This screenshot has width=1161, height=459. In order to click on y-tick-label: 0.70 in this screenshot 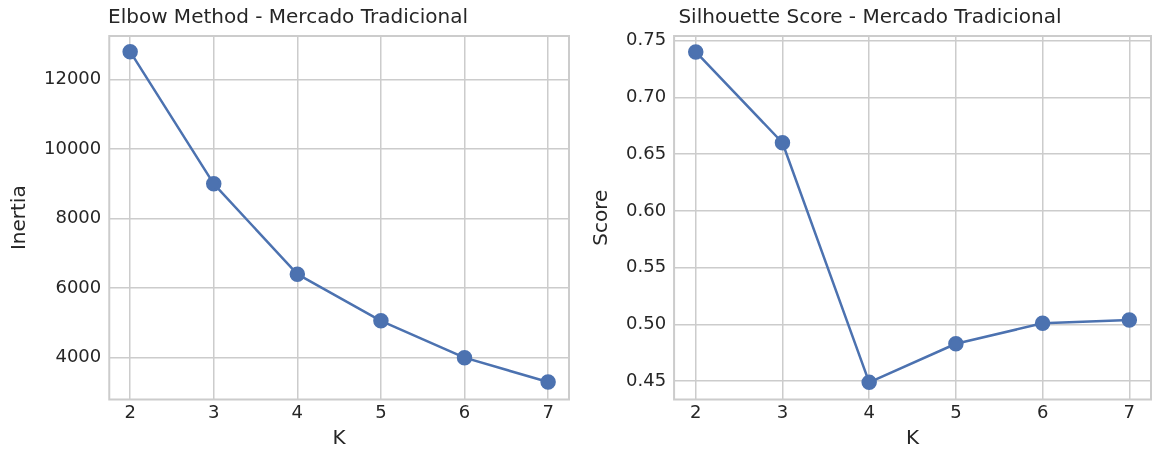, I will do `click(646, 95)`.